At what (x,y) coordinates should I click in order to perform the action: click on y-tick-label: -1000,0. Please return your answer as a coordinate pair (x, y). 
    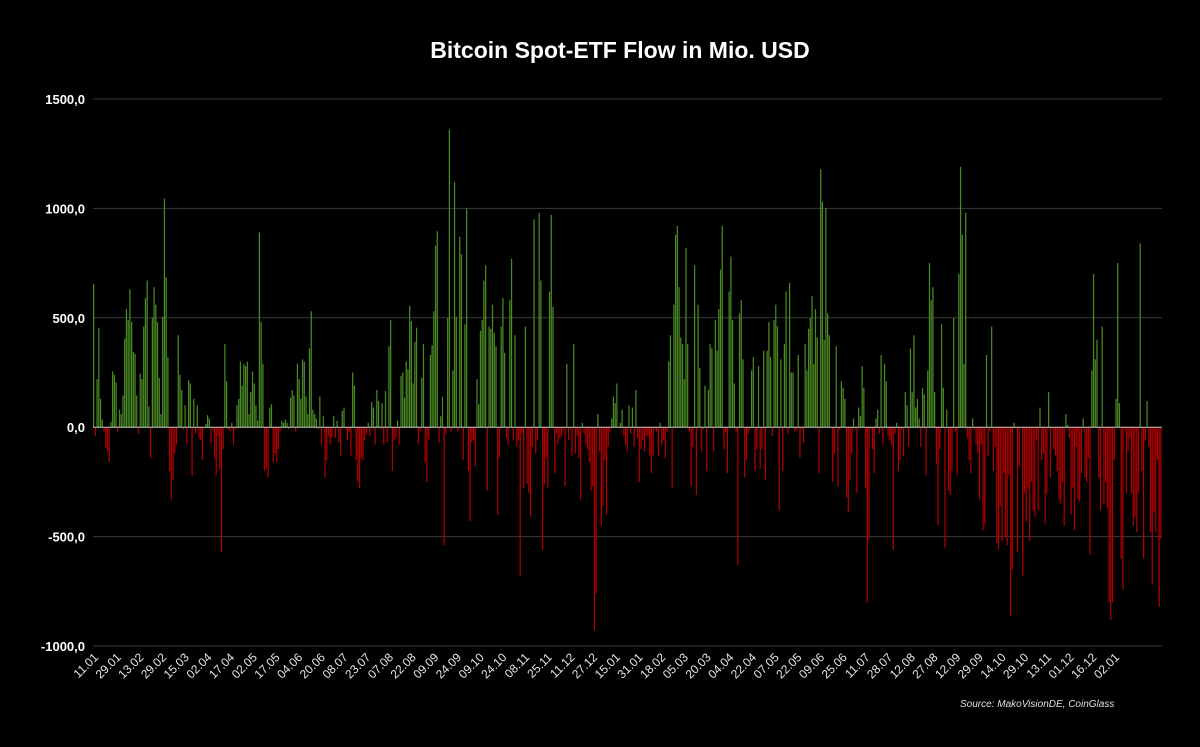
    Looking at the image, I should click on (63, 646).